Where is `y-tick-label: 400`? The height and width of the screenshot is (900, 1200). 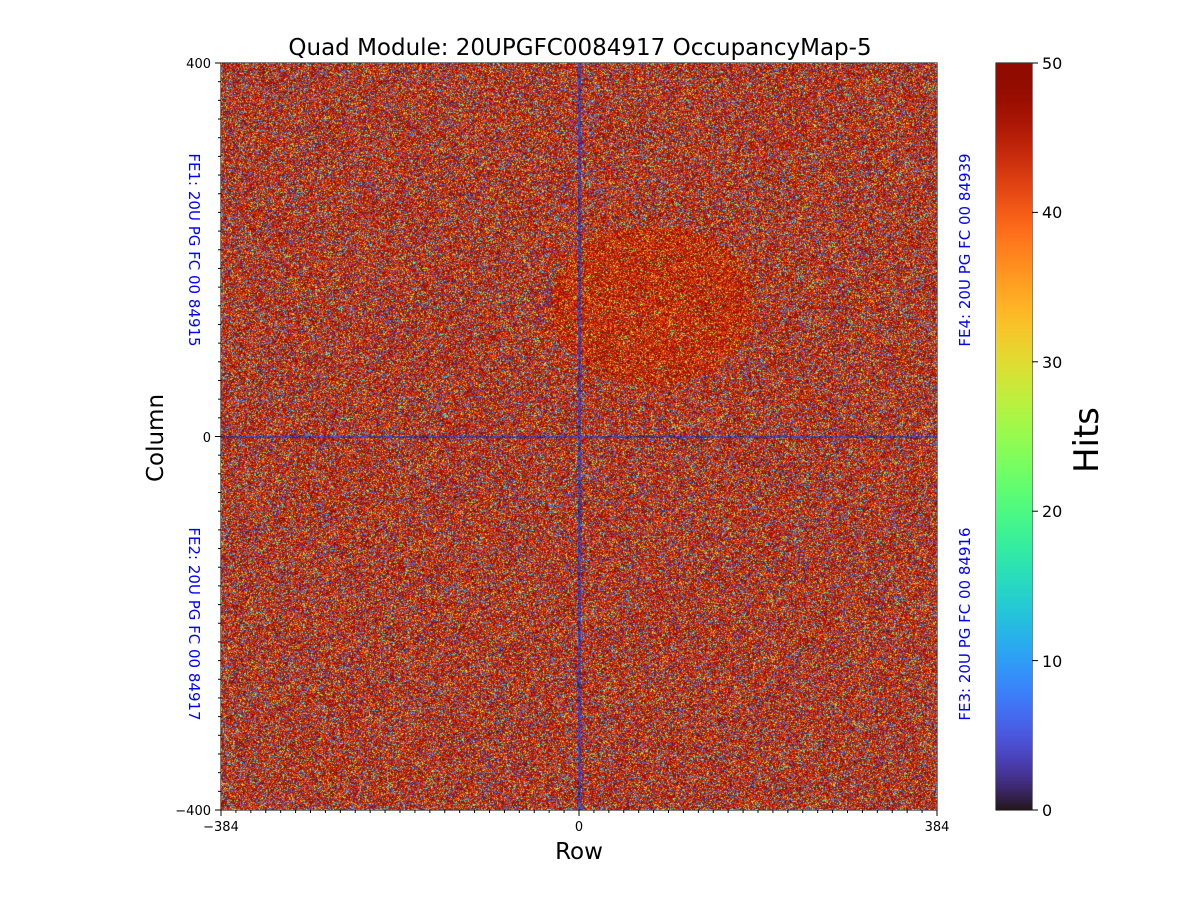
y-tick-label: 400 is located at coordinates (198, 64).